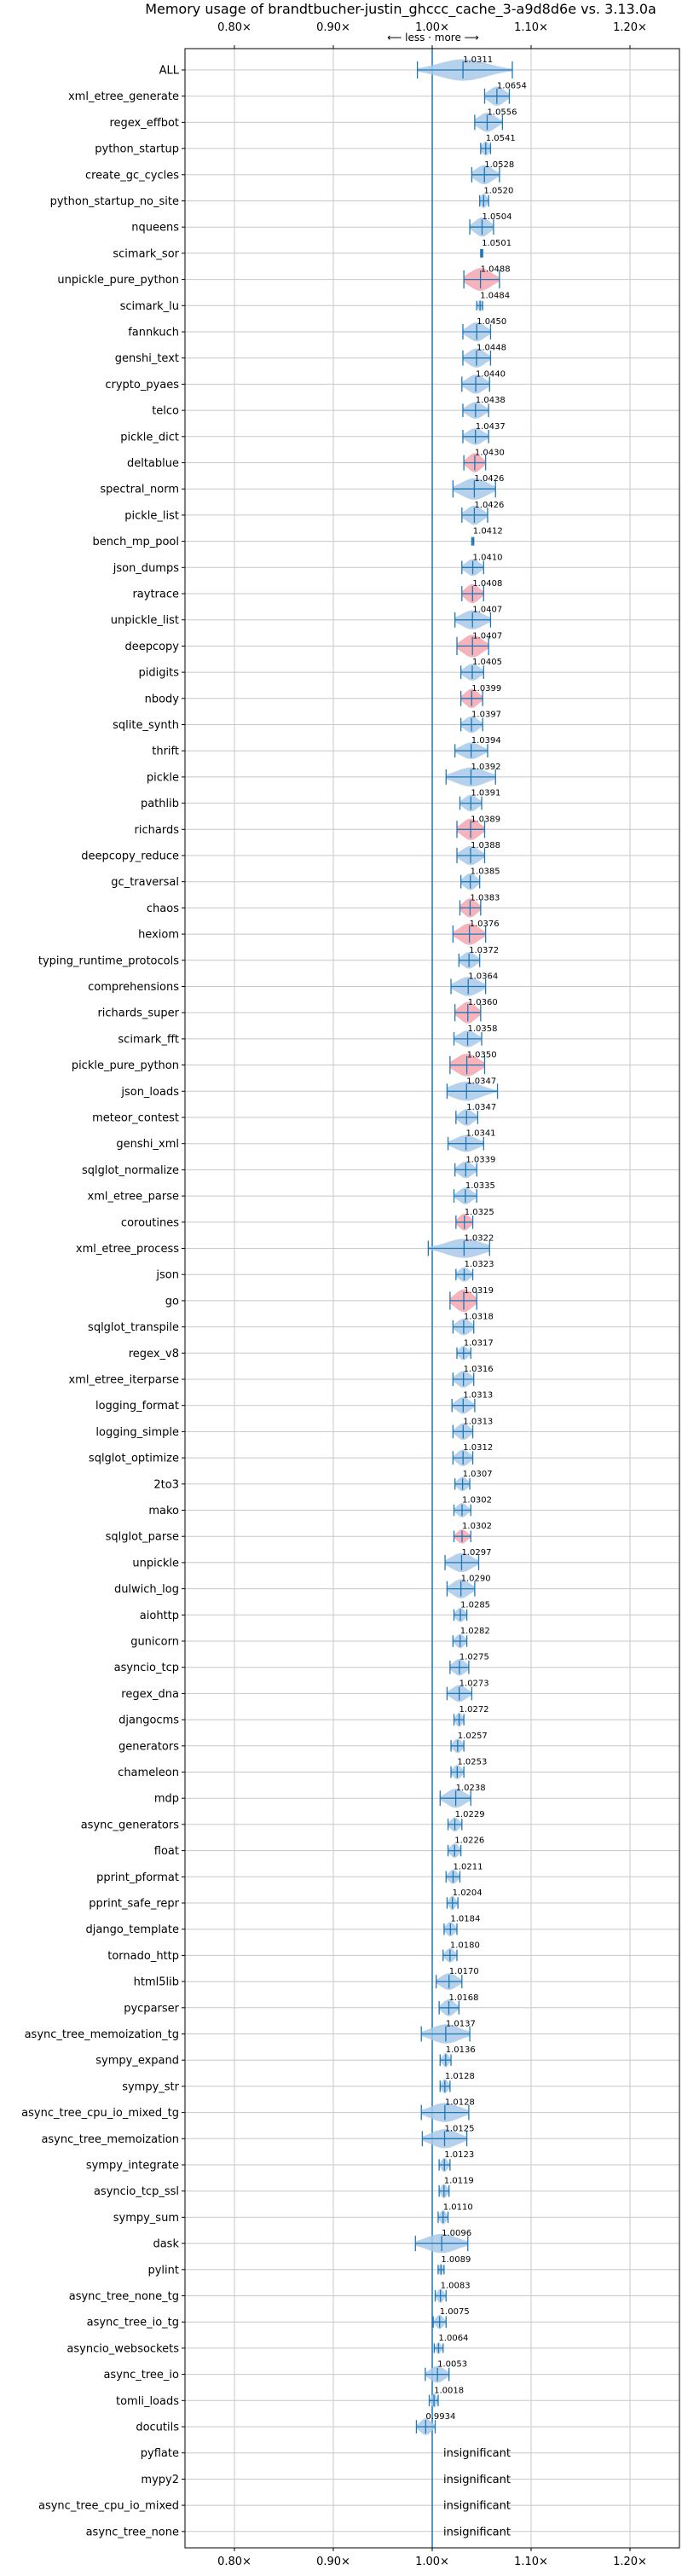 Image resolution: width=682 pixels, height=2576 pixels. I want to click on data-label: 1.0180, so click(465, 1945).